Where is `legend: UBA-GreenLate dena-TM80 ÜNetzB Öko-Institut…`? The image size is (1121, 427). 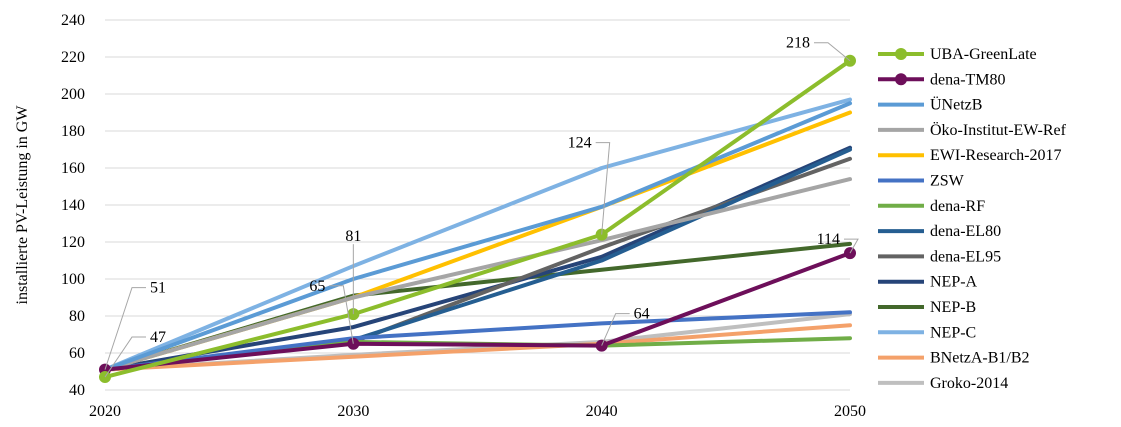 legend: UBA-GreenLate dena-TM80 ÜNetzB Öko-Institut… is located at coordinates (972, 219).